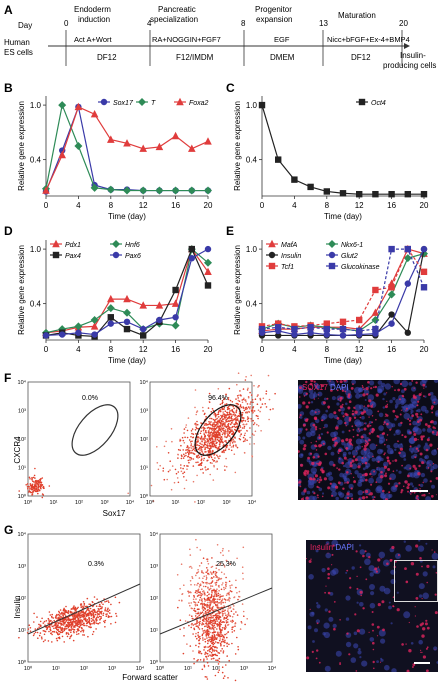 This screenshot has height=685, width=441. Describe the element at coordinates (282, 39) in the screenshot. I see `factor-3: EGF` at that location.